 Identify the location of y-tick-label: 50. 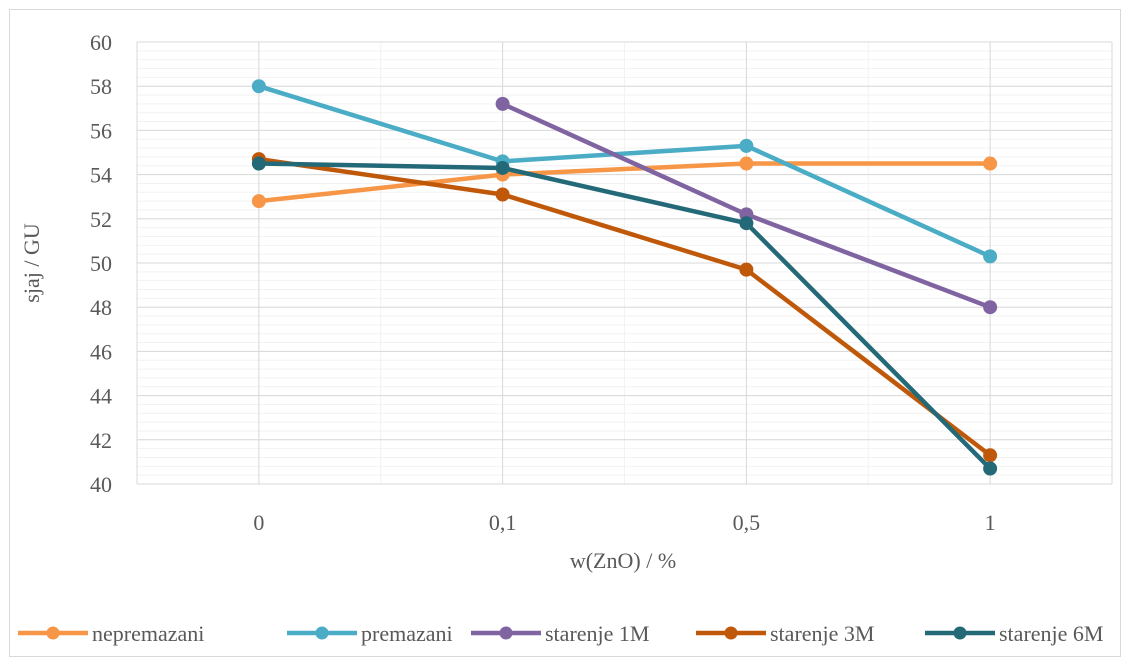
(101, 263).